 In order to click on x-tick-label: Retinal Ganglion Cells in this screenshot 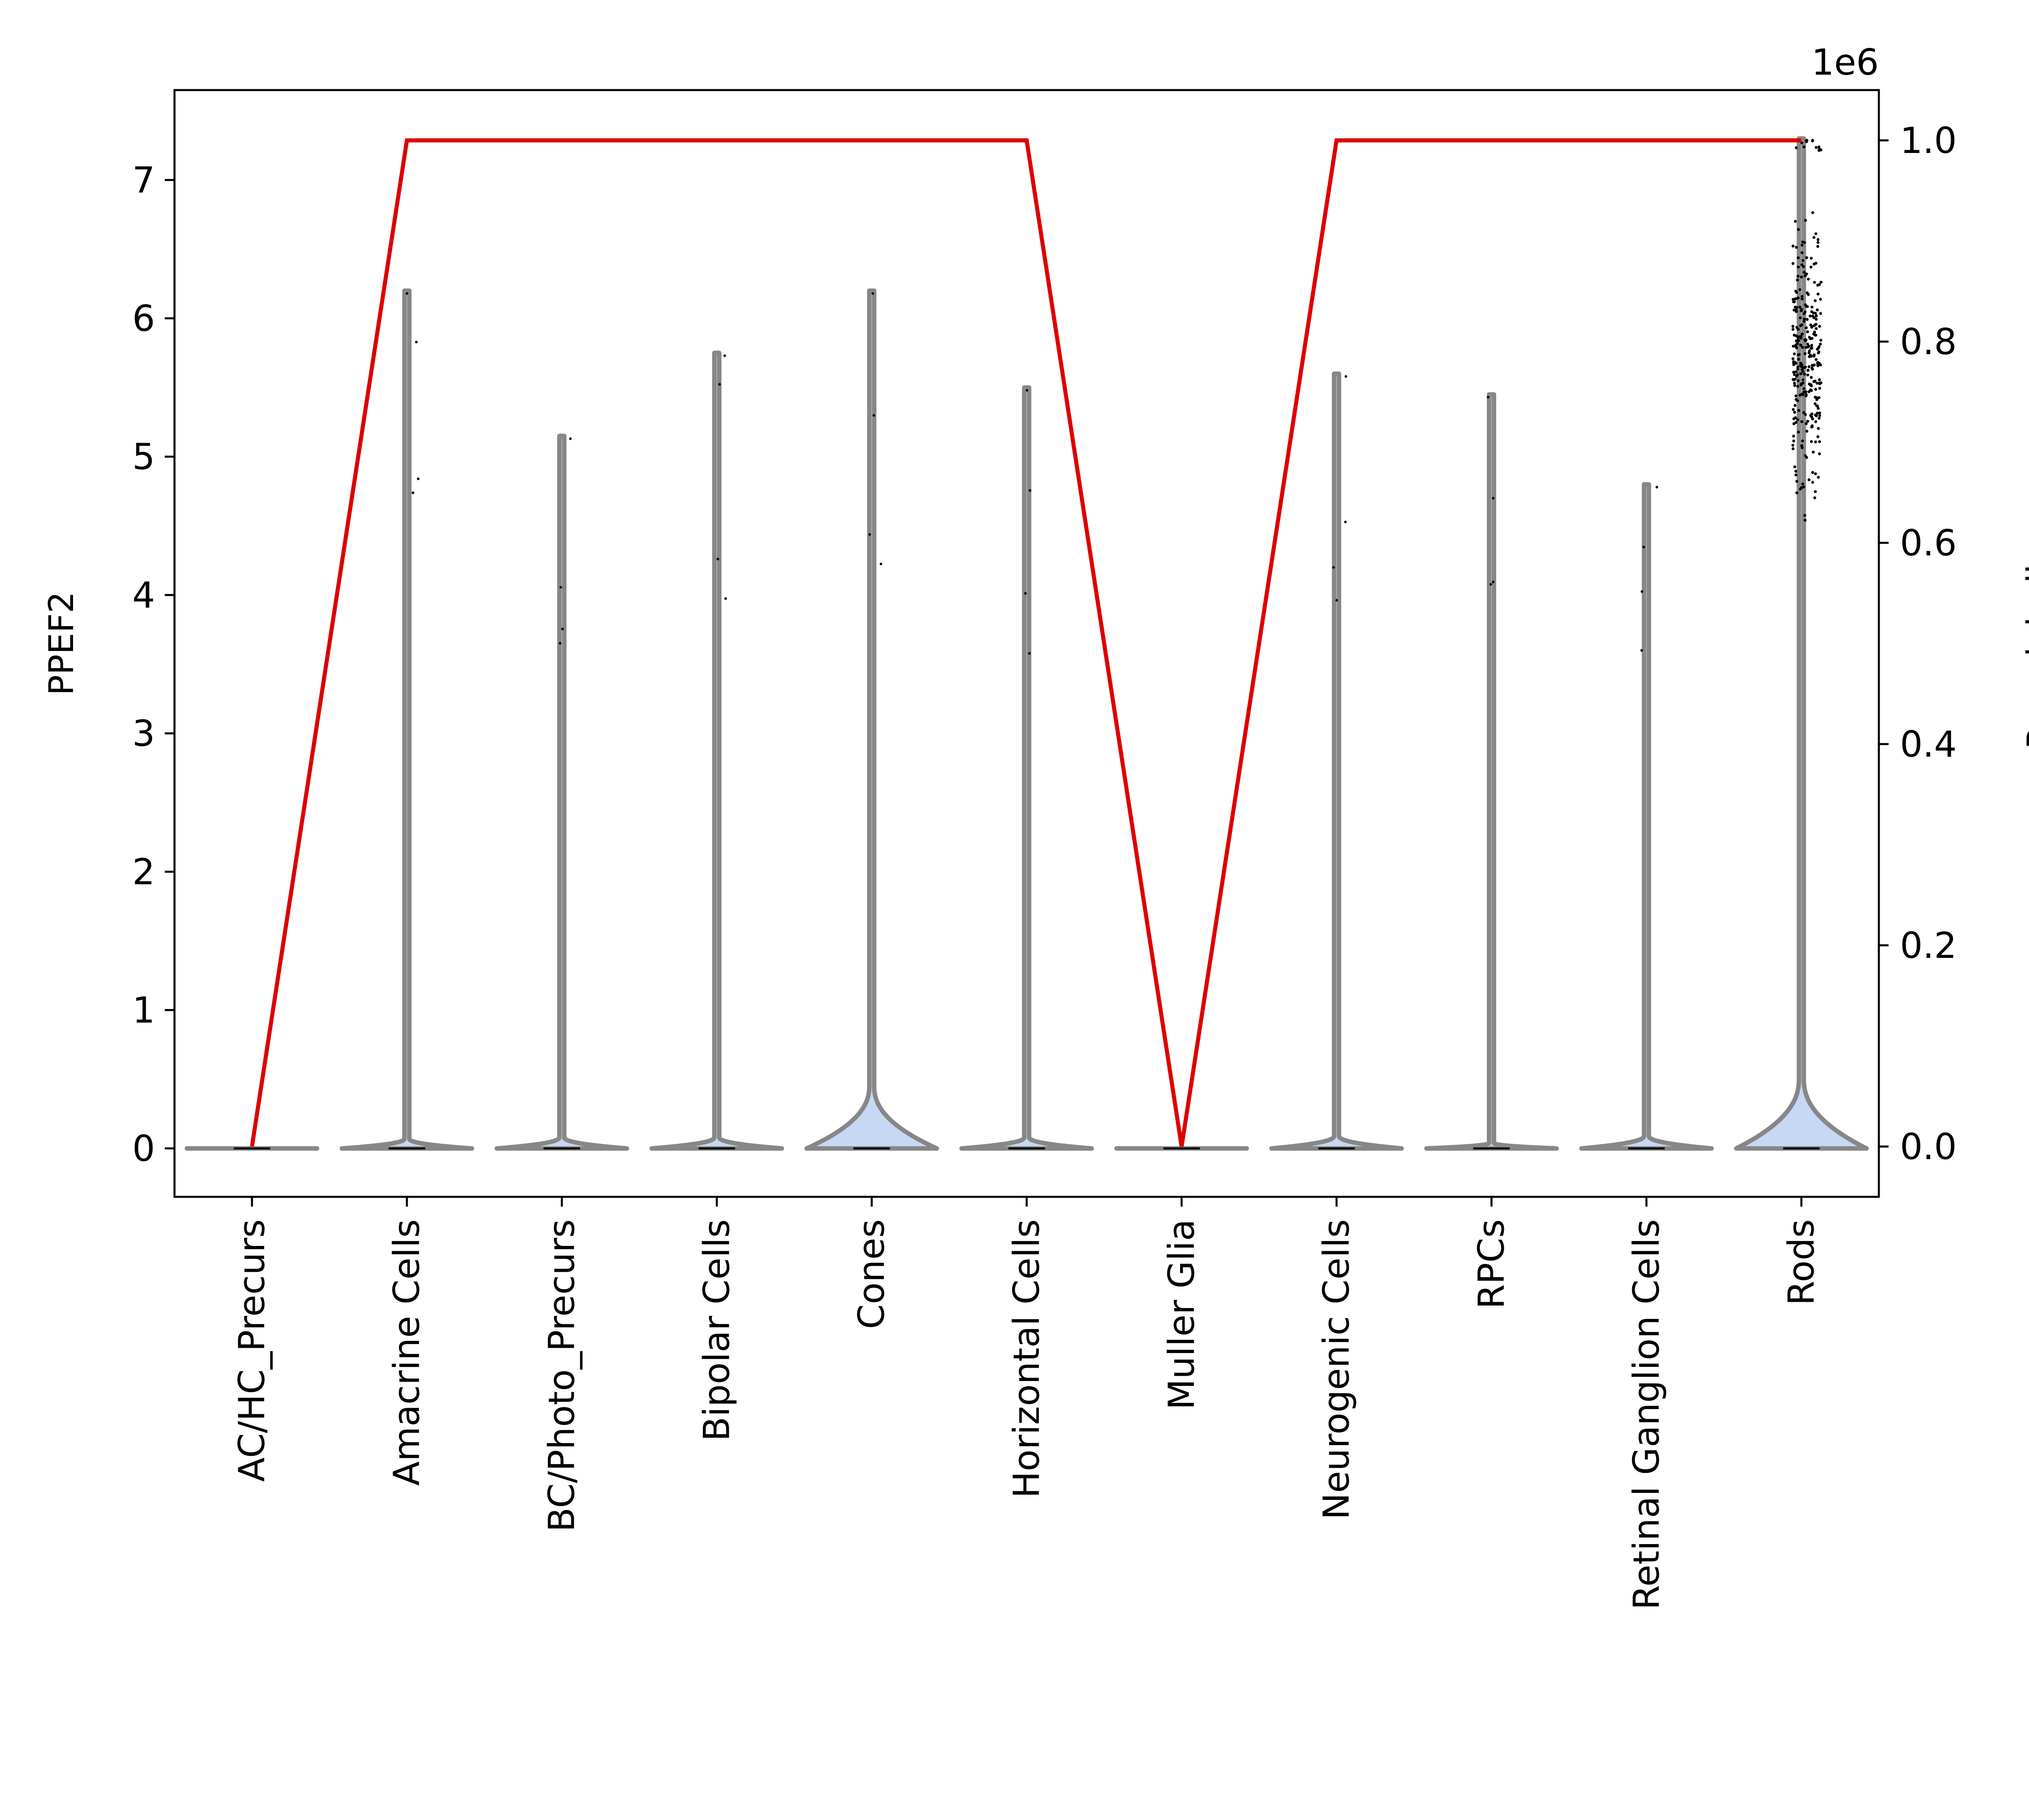, I will do `click(1646, 1414)`.